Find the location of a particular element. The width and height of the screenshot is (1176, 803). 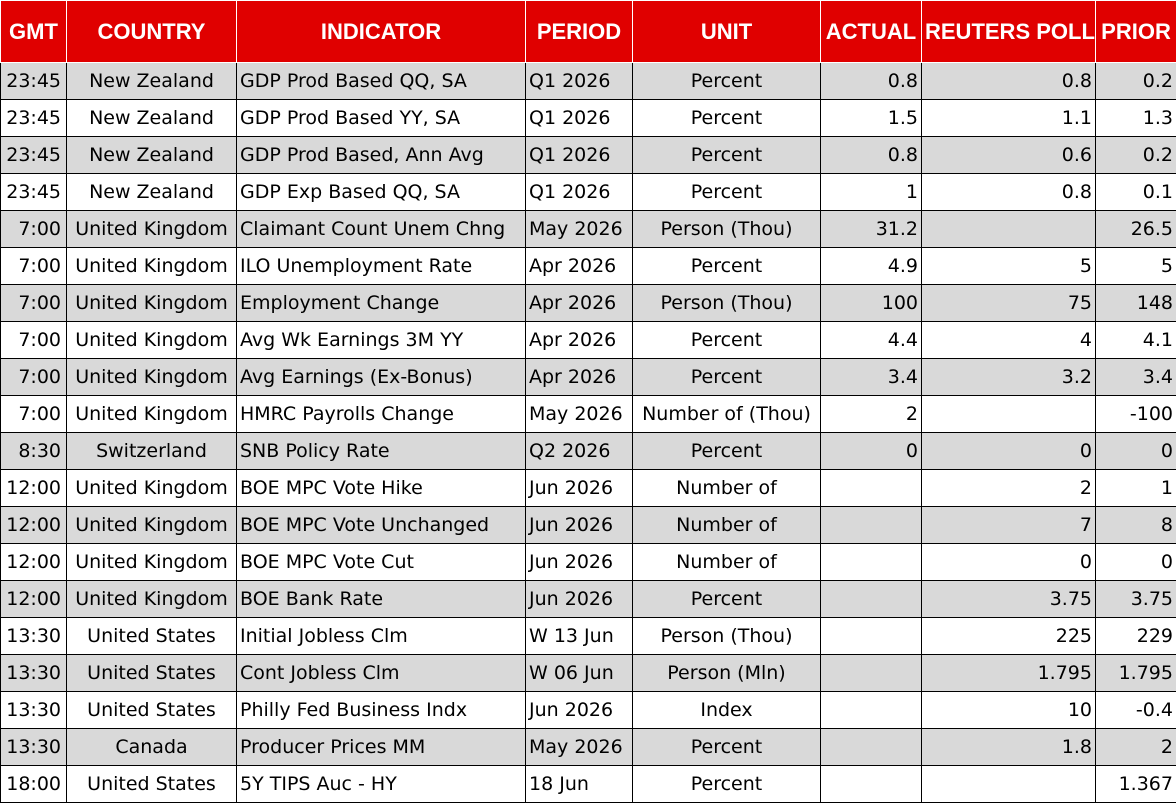

cell-period: Q2 2026 is located at coordinates (579, 451).